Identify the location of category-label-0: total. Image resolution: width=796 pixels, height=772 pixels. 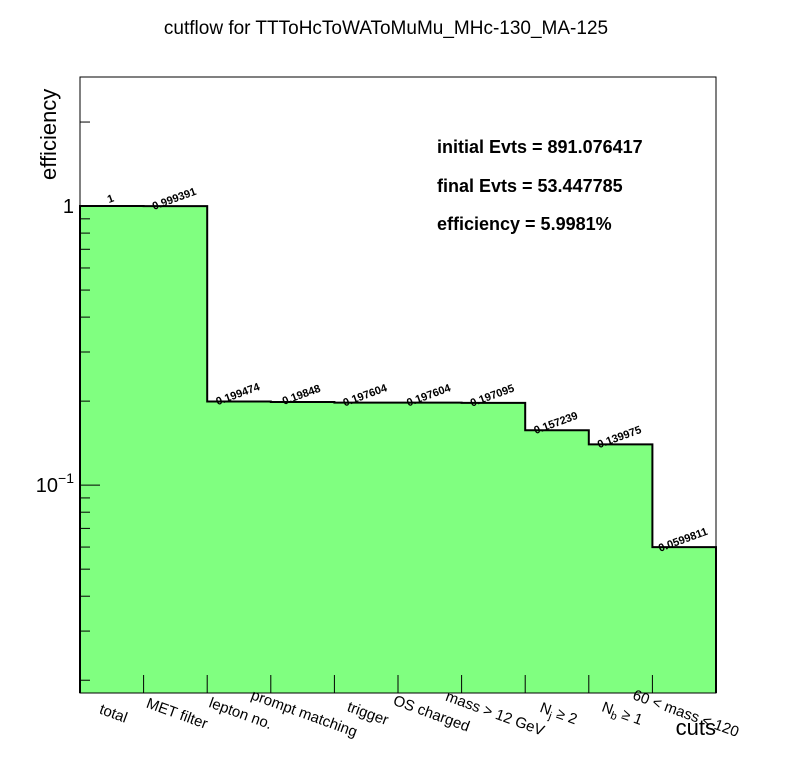
(113, 714).